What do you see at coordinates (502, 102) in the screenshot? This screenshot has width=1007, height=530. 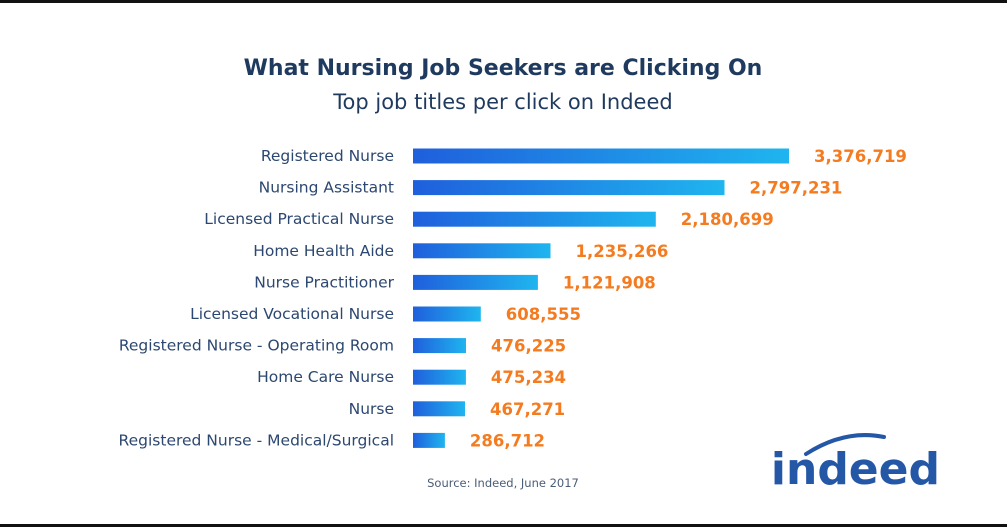 I see `chart-subtitle: Top job titles per click on Indeed` at bounding box center [502, 102].